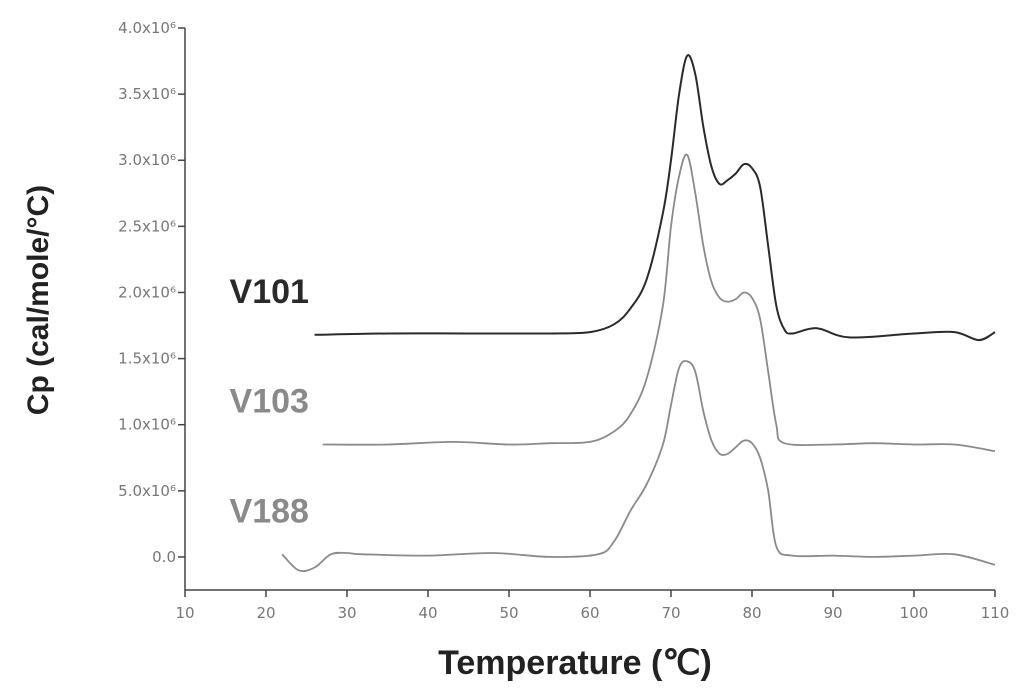 The width and height of the screenshot is (1023, 691). Describe the element at coordinates (184, 613) in the screenshot. I see `x-tick-label: 10` at that location.